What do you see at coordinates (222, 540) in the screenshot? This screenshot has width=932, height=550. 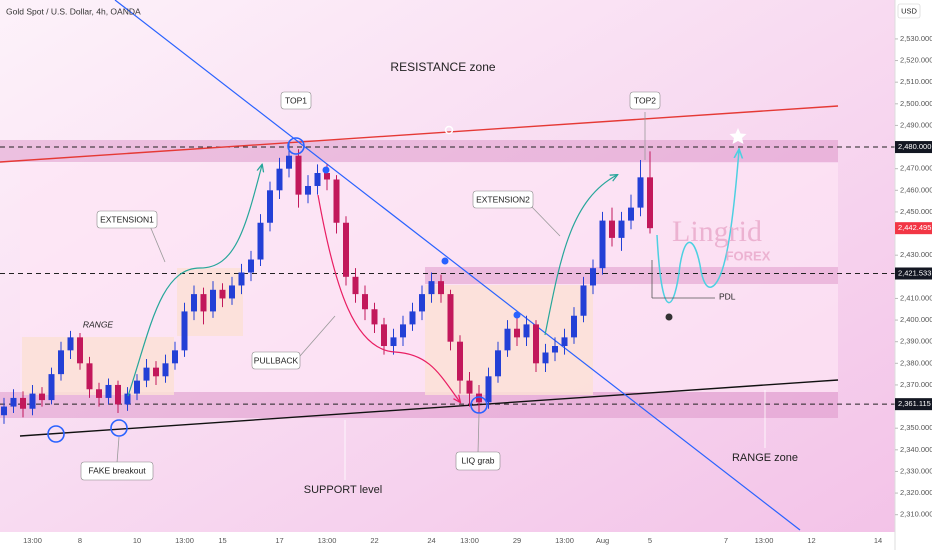 I see `x-tick-label: 15` at bounding box center [222, 540].